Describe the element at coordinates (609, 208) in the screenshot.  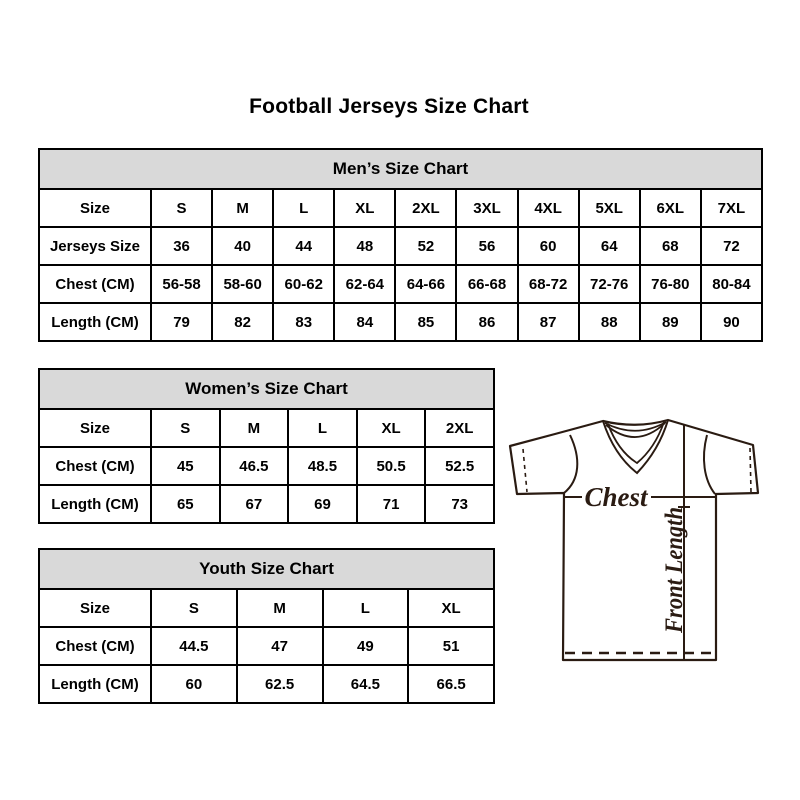
I see `value-cell: 5XL` at that location.